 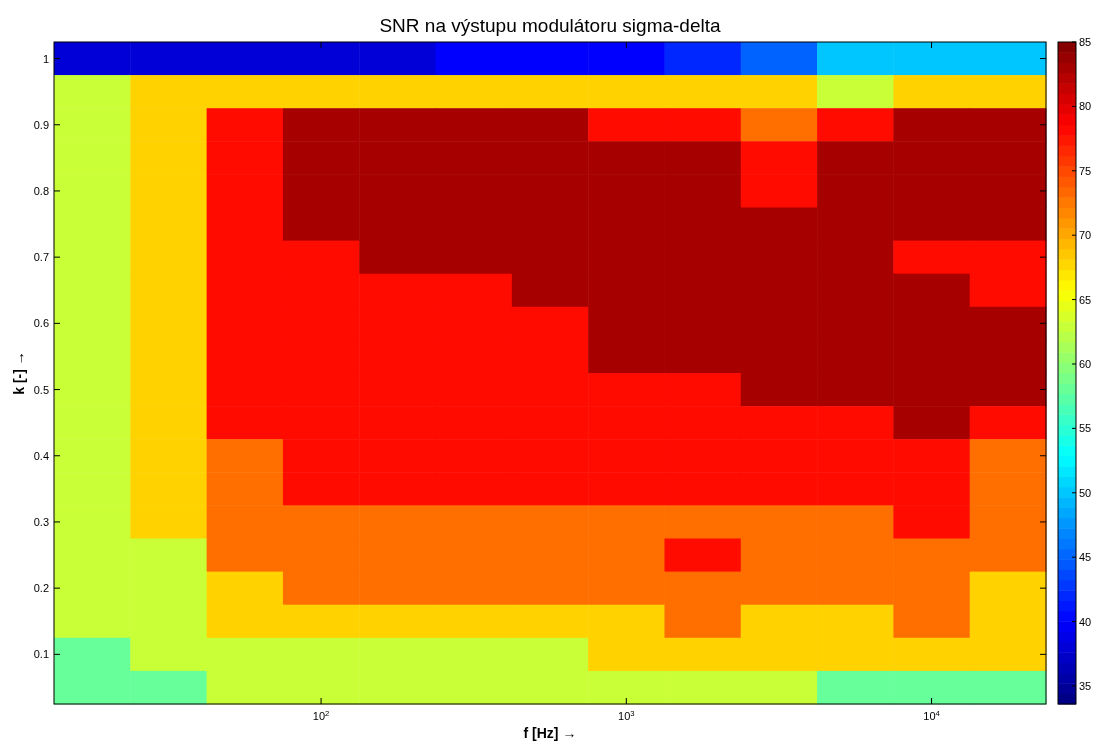 What do you see at coordinates (321, 715) in the screenshot?
I see `x-tick-label: 10$^{2}$` at bounding box center [321, 715].